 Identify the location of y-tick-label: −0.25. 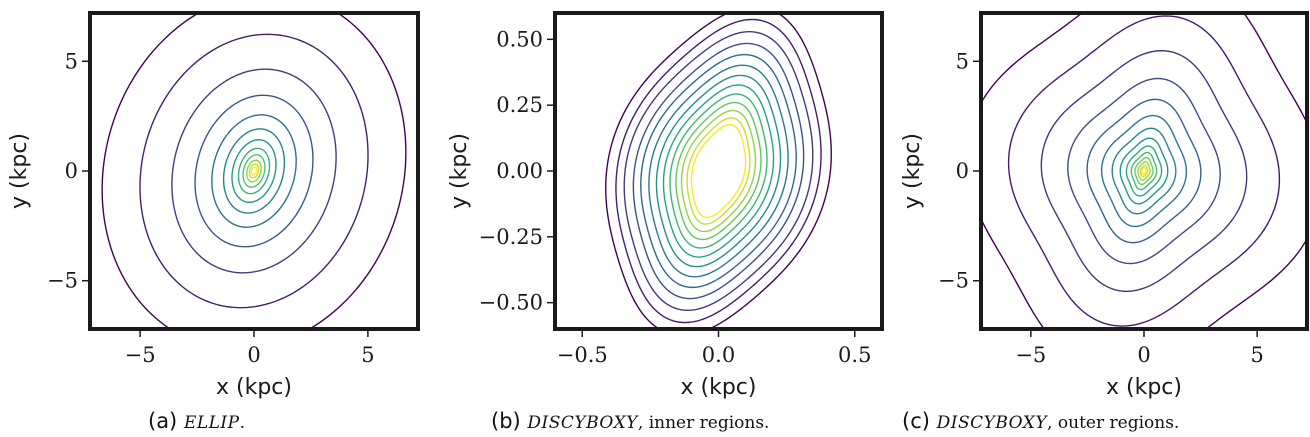
(511, 237).